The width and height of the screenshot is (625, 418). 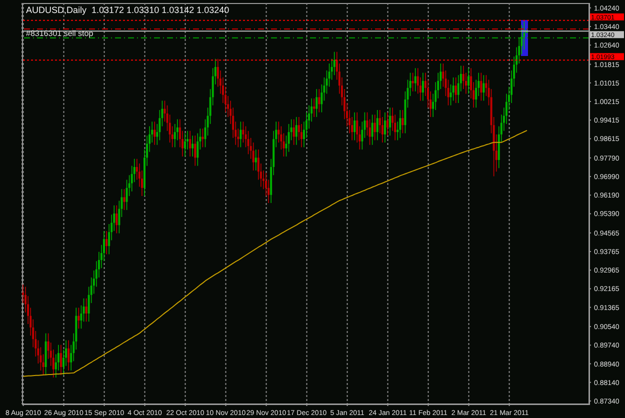 I want to click on chart-title: AUDUSD,Daily 1.03172 1.03310 1.03142 1.03240, so click(x=128, y=10).